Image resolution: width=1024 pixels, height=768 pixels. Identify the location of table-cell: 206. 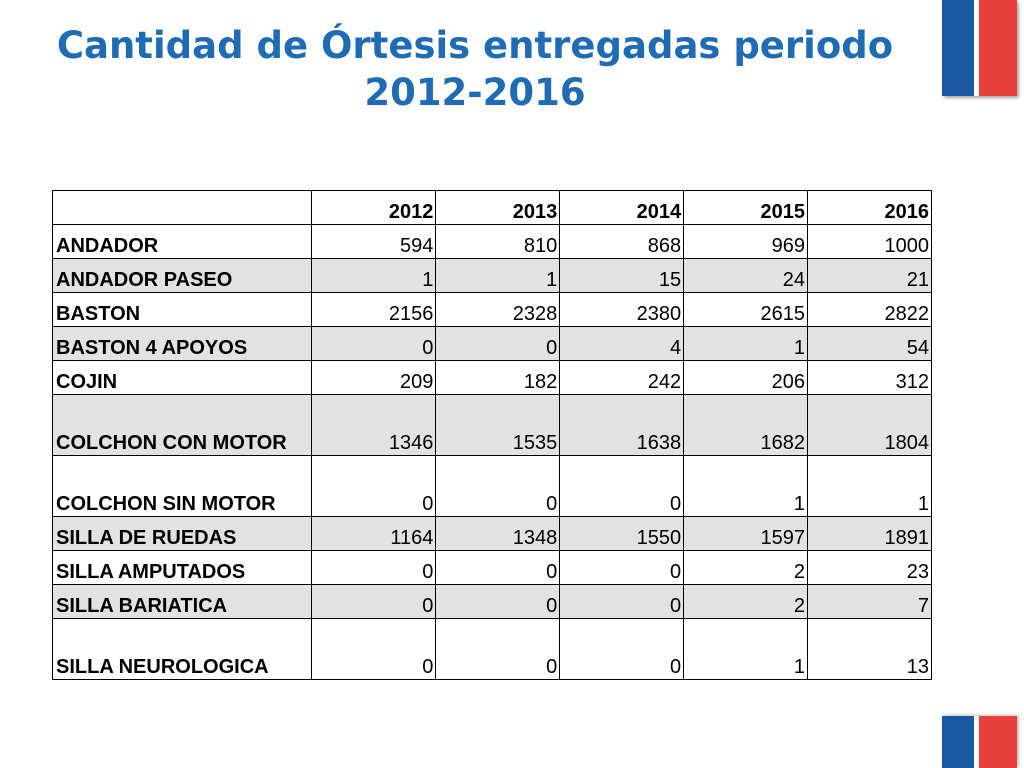
(746, 377).